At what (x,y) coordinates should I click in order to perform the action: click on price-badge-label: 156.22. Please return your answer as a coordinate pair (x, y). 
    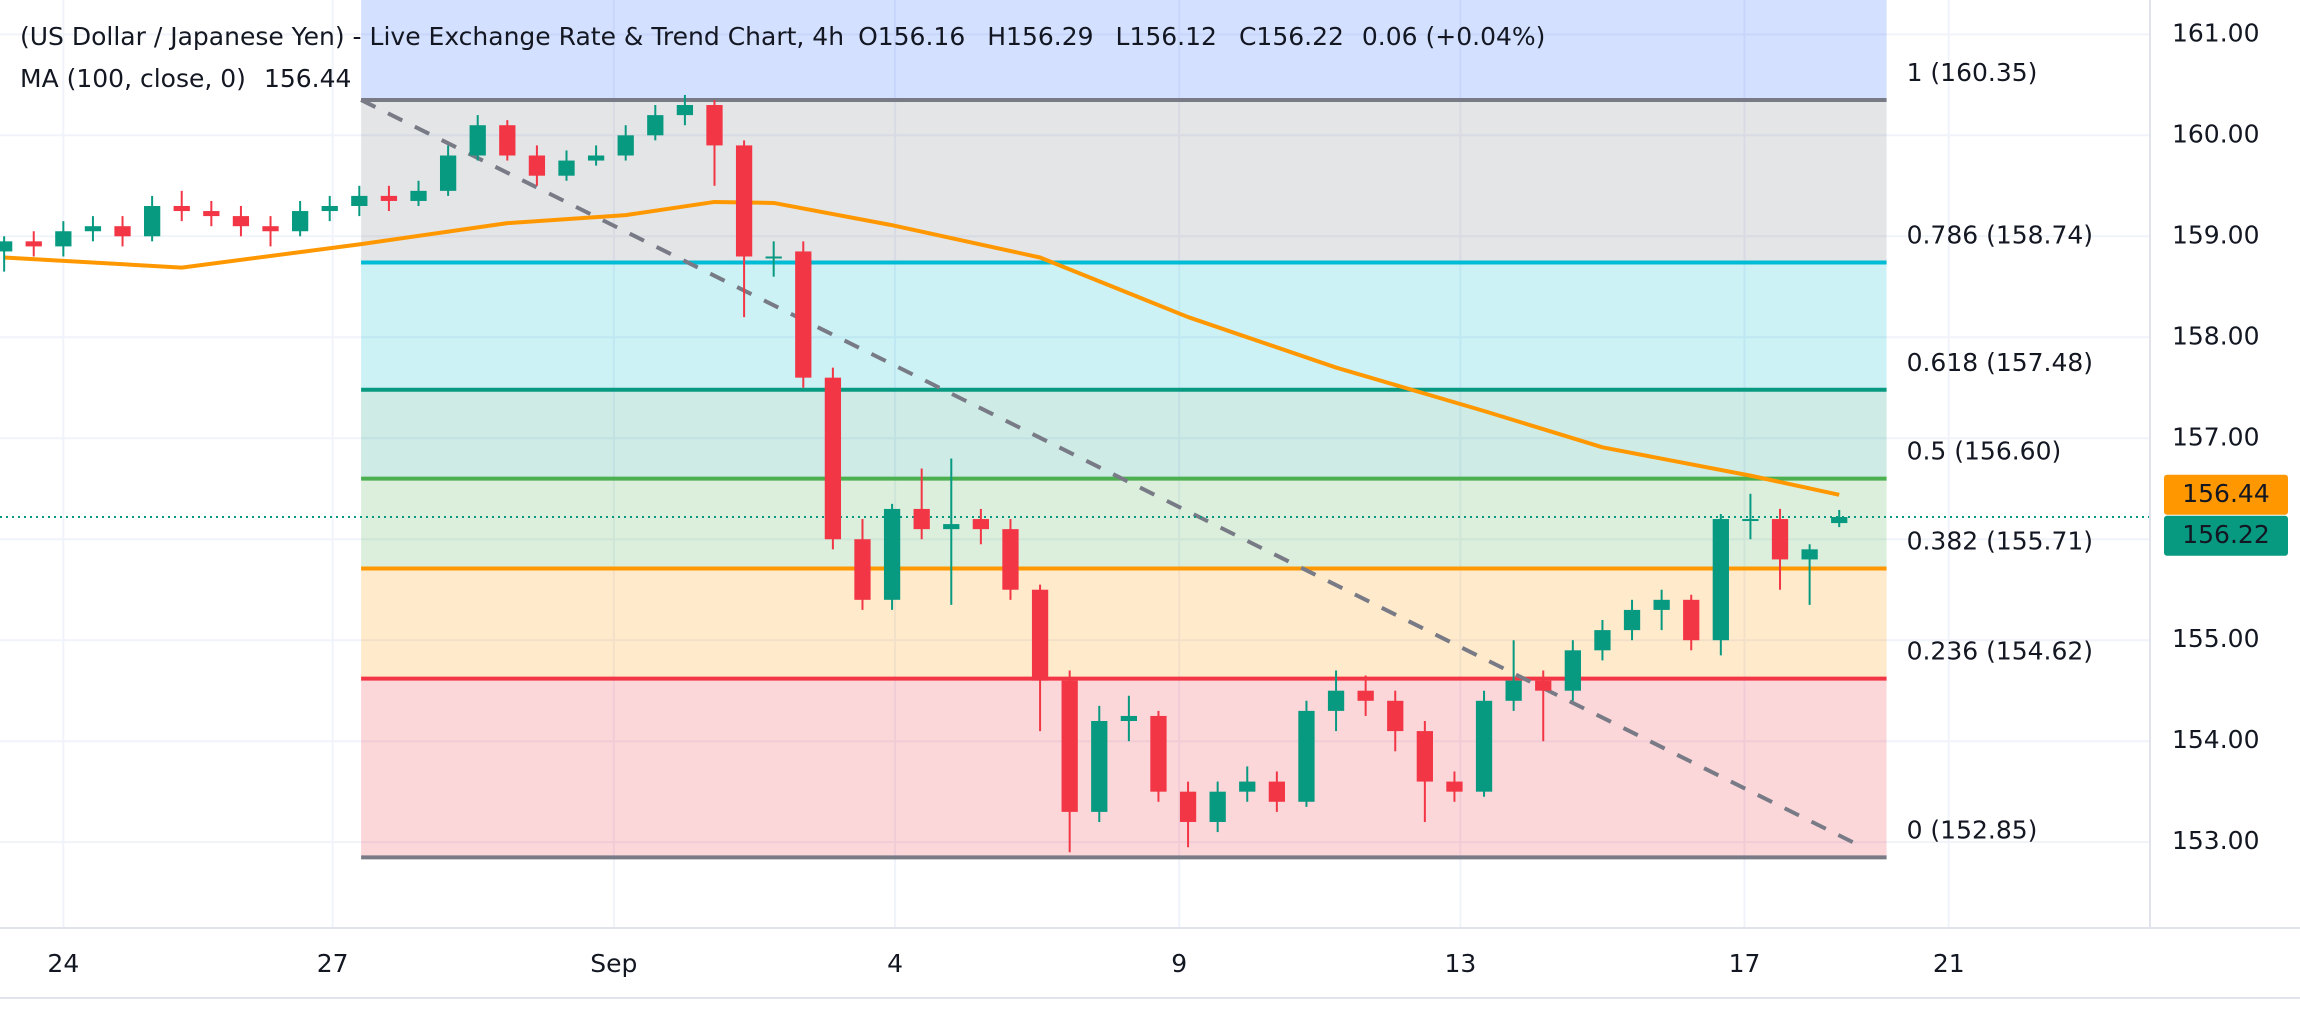
    Looking at the image, I should click on (2225, 534).